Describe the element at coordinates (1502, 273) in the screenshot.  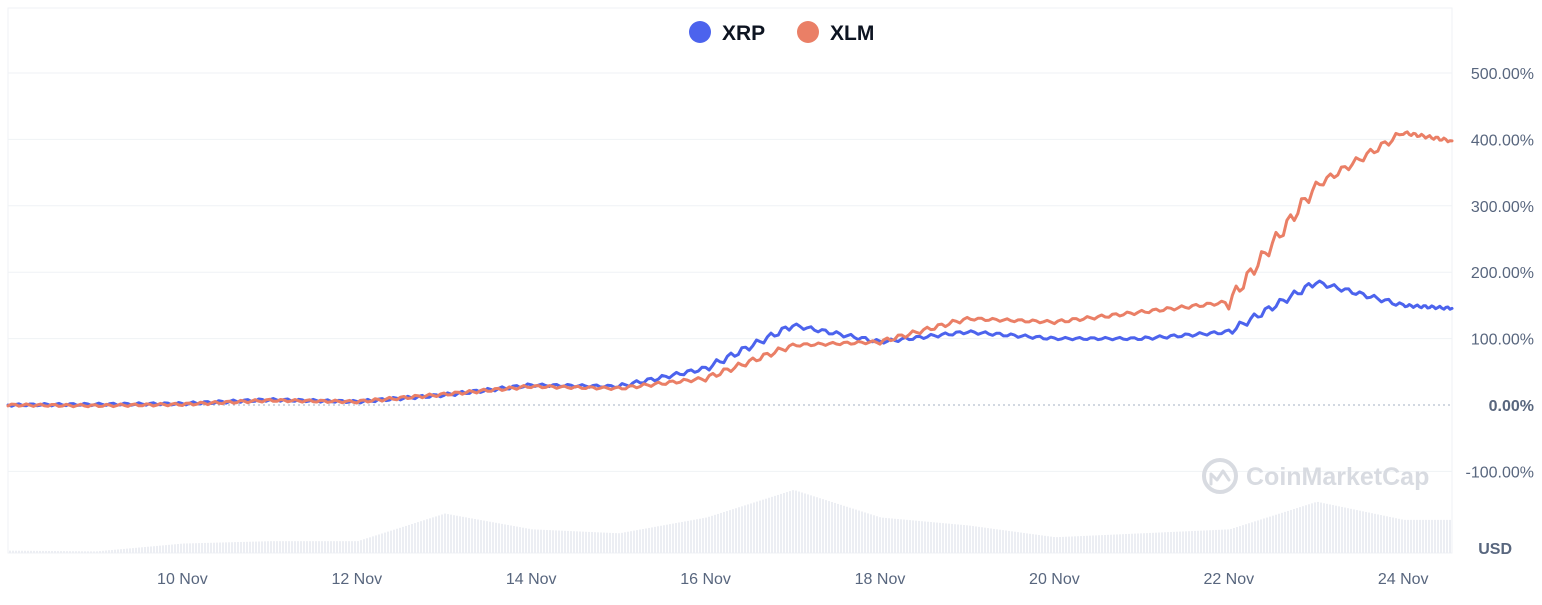
I see `y-tick-label: 200.00%` at that location.